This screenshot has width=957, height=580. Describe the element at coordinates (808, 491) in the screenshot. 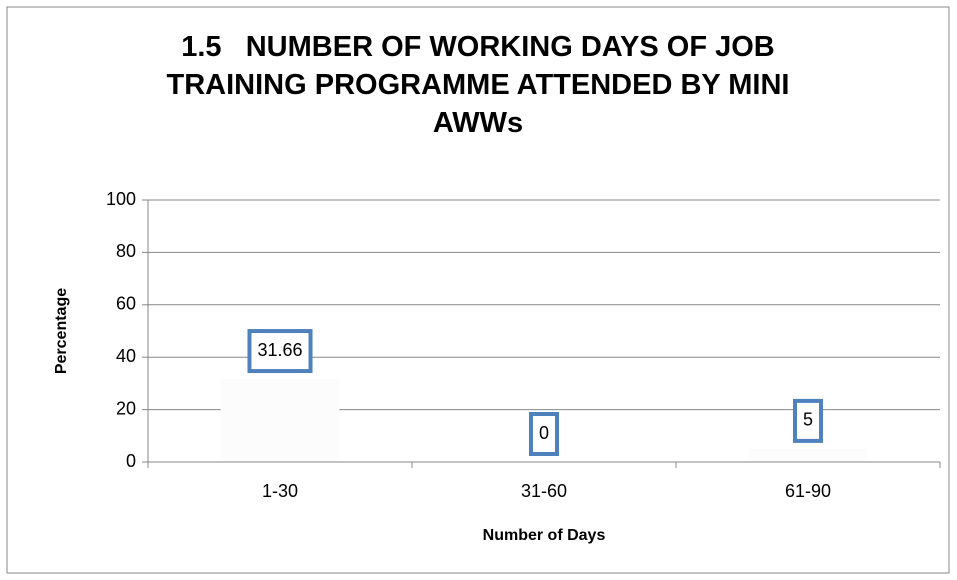

I see `x-tick-label: 61-90` at that location.